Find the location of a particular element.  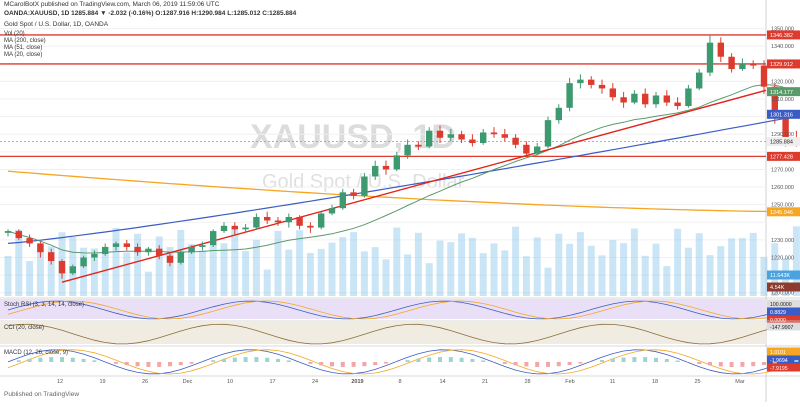

time-tick: 10 is located at coordinates (230, 382).